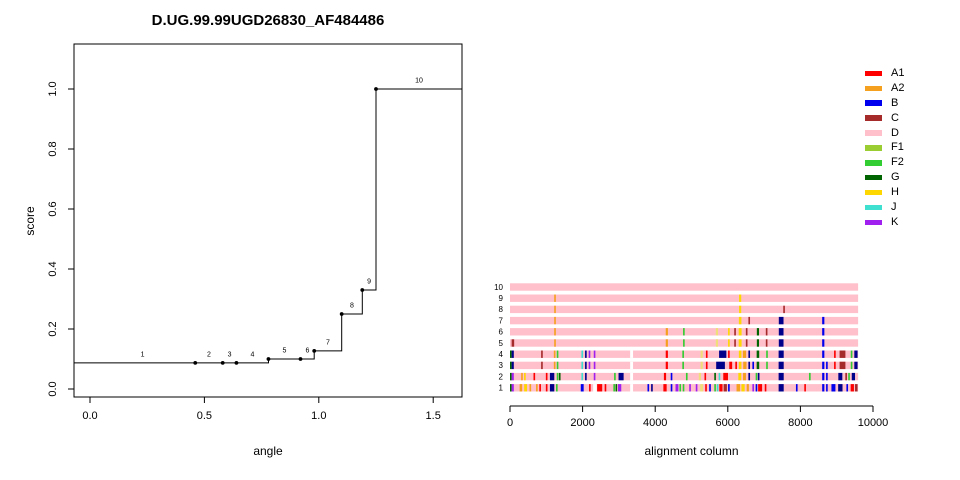 This screenshot has height=480, width=960. Describe the element at coordinates (728, 423) in the screenshot. I see `right-x-axis-tick-label: 6000` at that location.